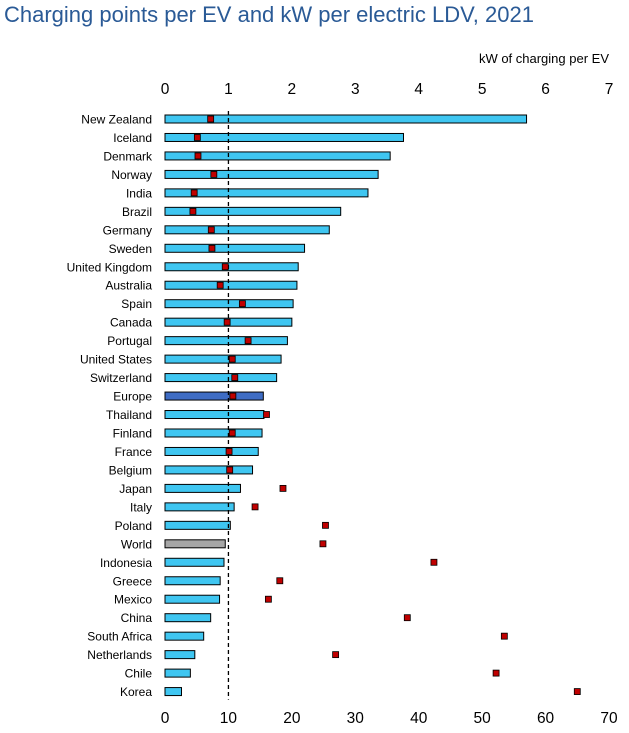  I want to click on category-label: Finland, so click(132, 433).